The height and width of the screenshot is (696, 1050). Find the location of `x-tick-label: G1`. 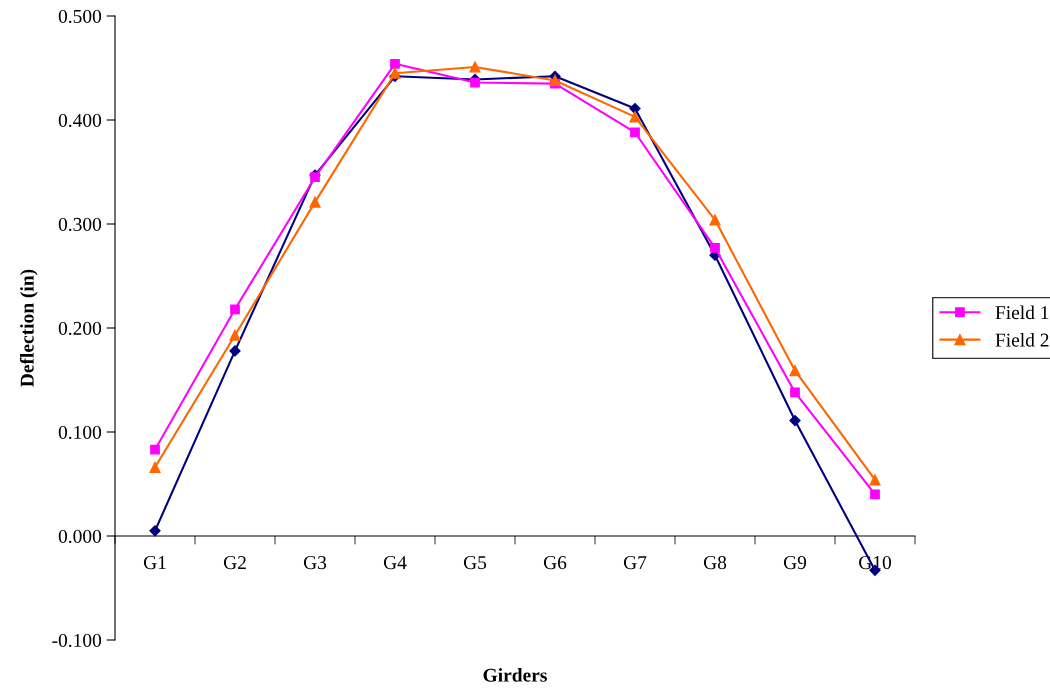

x-tick-label: G1 is located at coordinates (154, 563).